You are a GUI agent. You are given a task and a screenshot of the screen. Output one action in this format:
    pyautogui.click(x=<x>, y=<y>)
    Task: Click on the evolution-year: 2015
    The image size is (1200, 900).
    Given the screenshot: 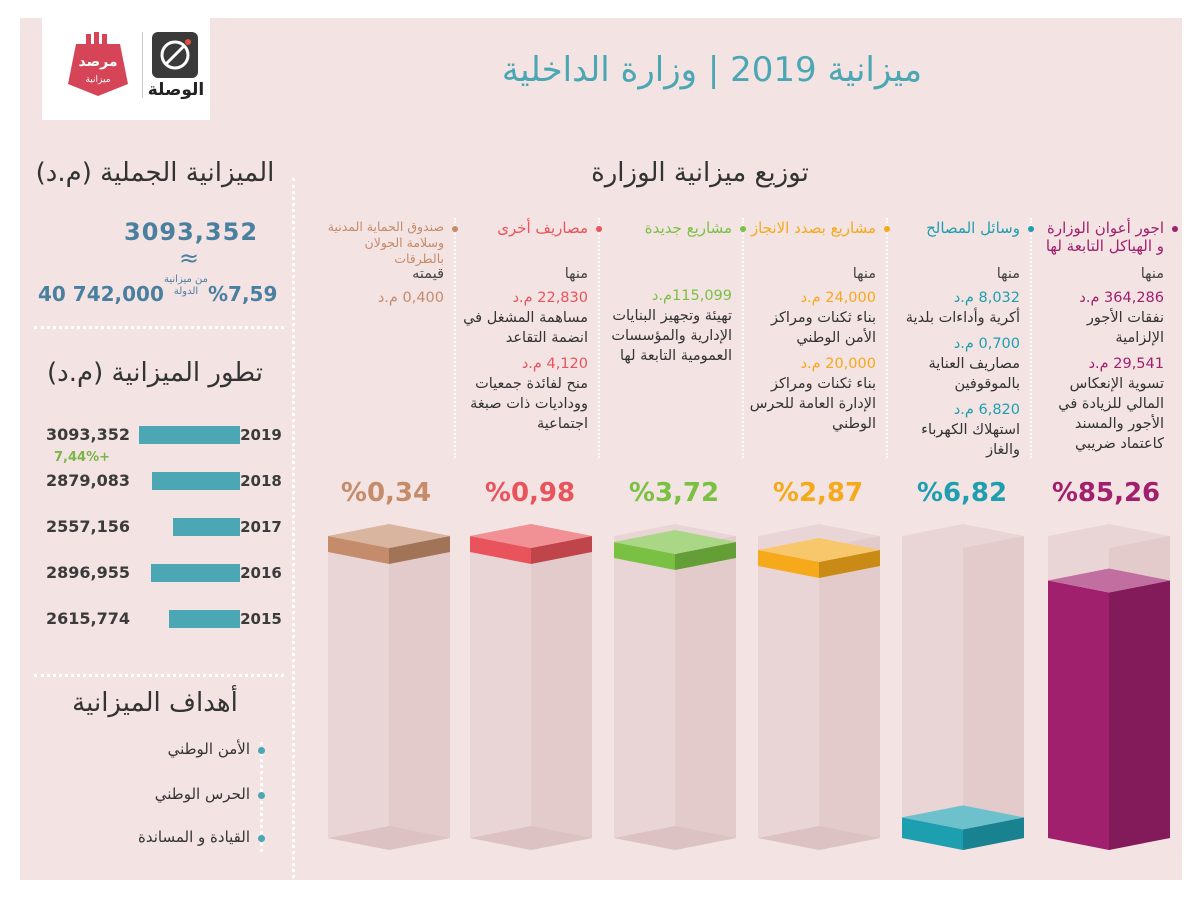 What is the action you would take?
    pyautogui.click(x=261, y=619)
    